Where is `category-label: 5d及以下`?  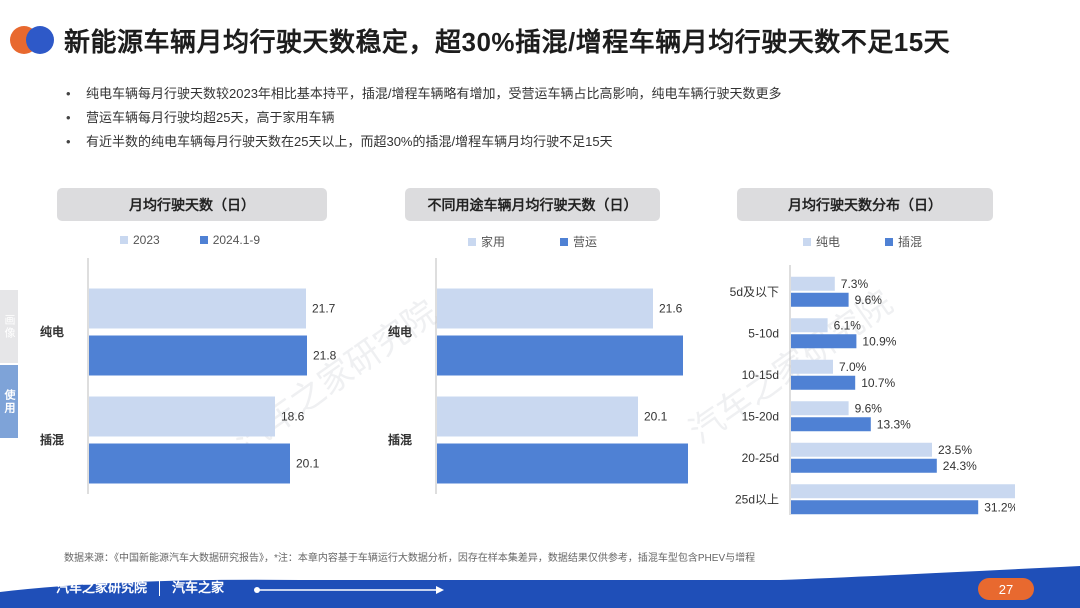 category-label: 5d及以下 is located at coordinates (754, 292).